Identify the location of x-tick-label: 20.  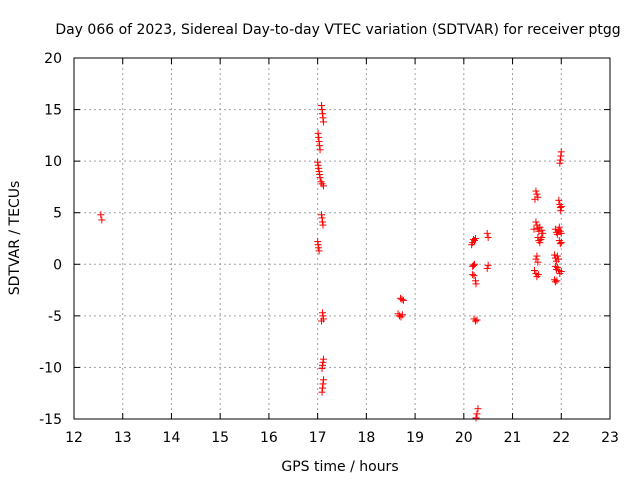
(464, 438).